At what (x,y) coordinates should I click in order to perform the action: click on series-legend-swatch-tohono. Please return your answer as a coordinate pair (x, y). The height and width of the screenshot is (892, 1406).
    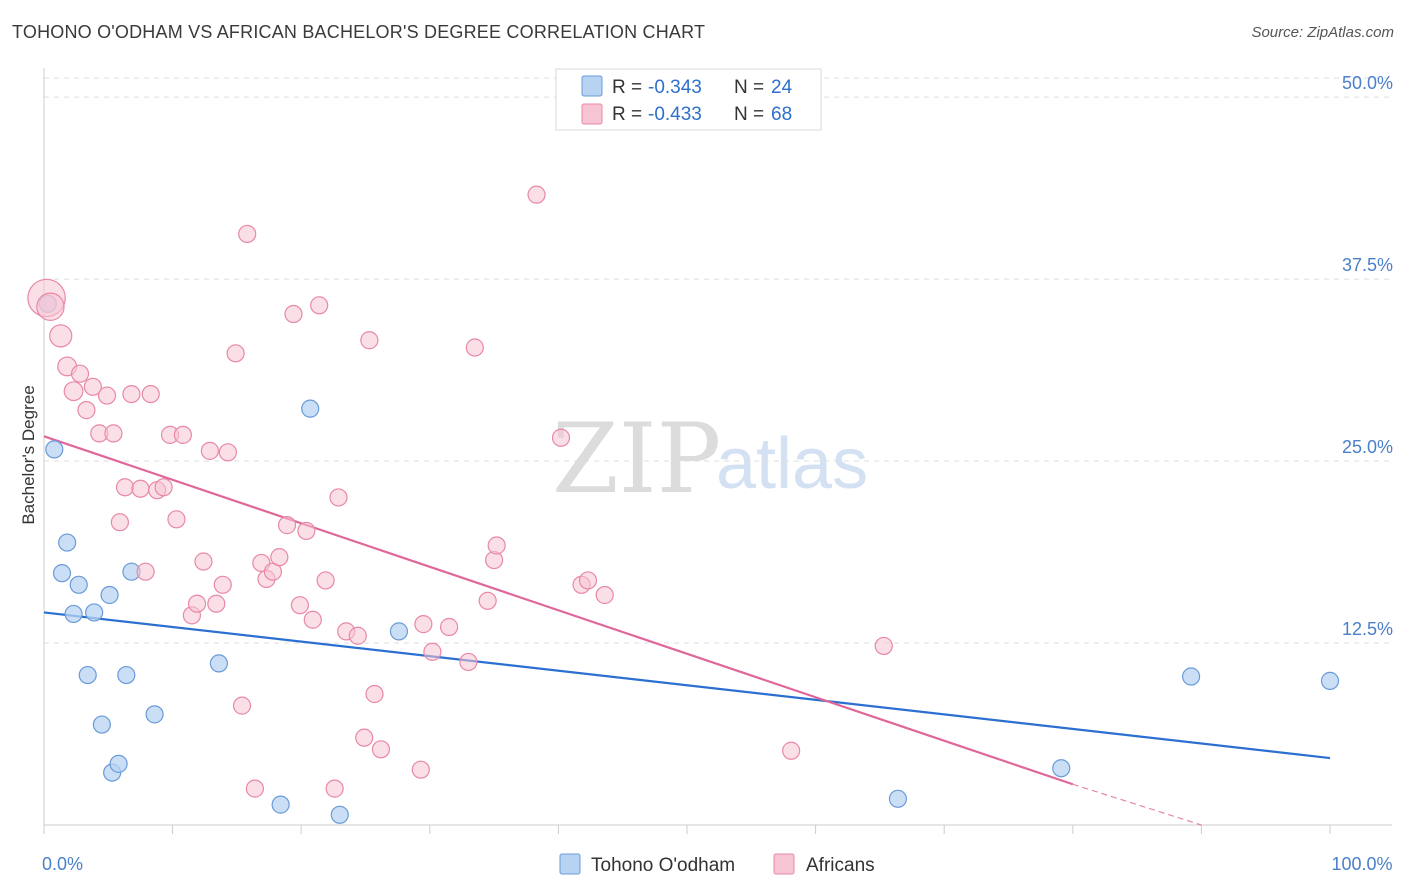
    Looking at the image, I should click on (570, 864).